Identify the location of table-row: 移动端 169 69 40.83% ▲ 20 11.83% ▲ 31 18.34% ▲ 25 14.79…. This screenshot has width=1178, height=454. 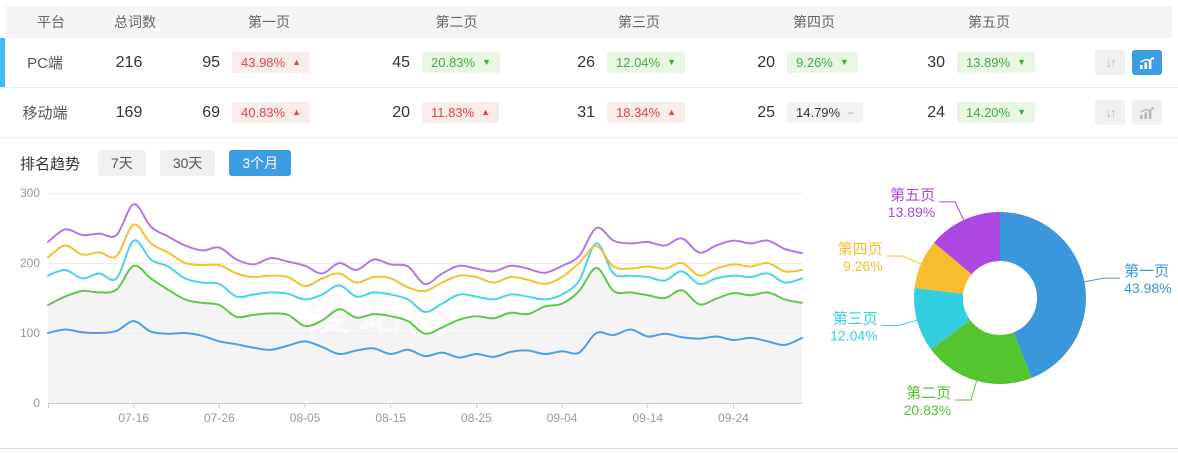
(589, 113).